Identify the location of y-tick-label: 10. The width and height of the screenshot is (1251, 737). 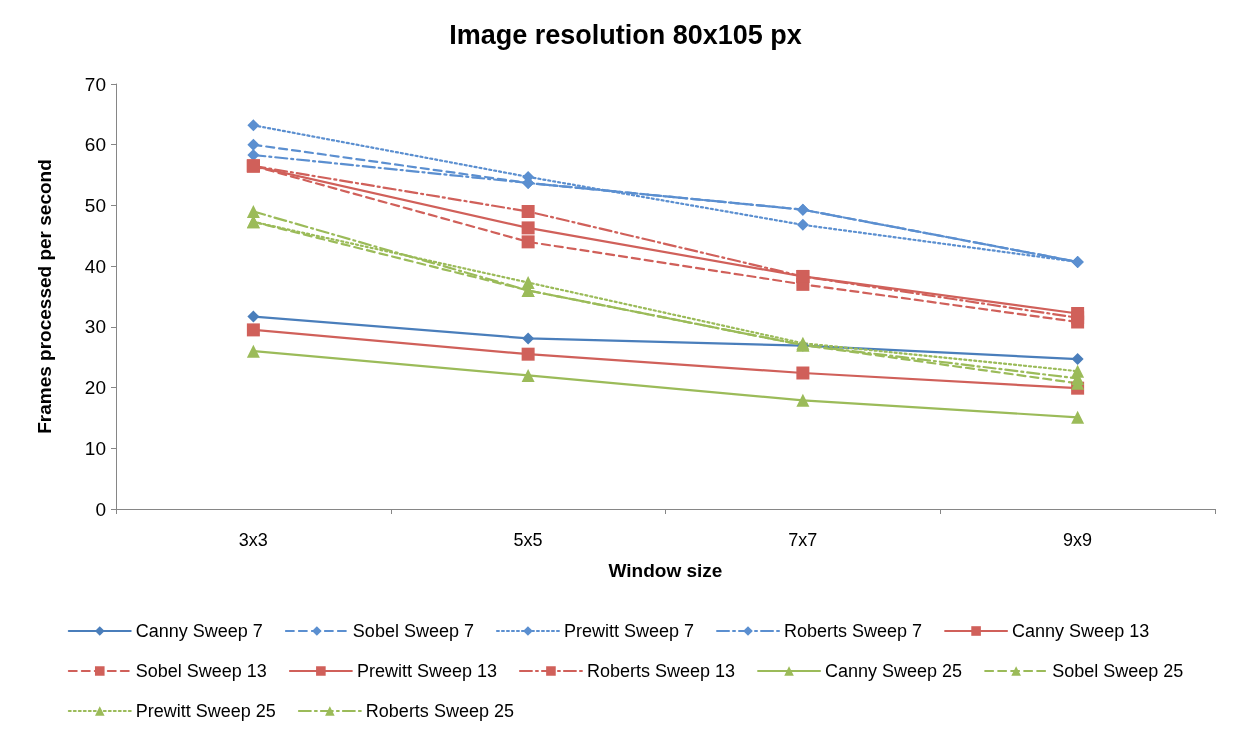
(95, 448).